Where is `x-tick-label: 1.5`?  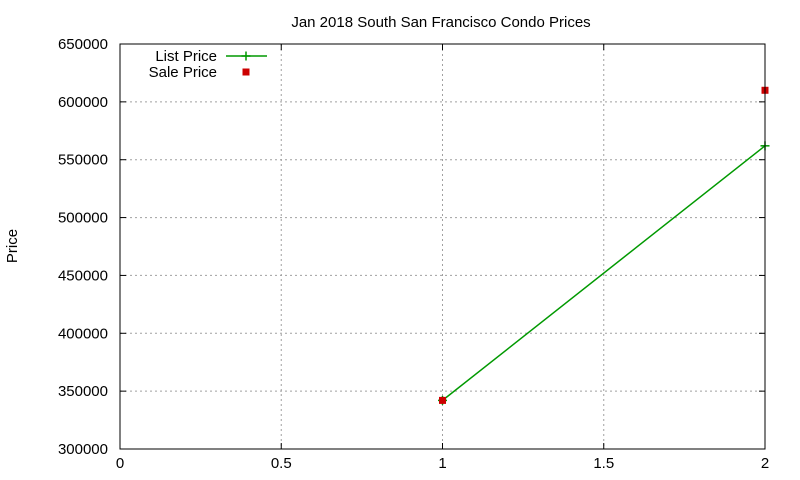
x-tick-label: 1.5 is located at coordinates (603, 463).